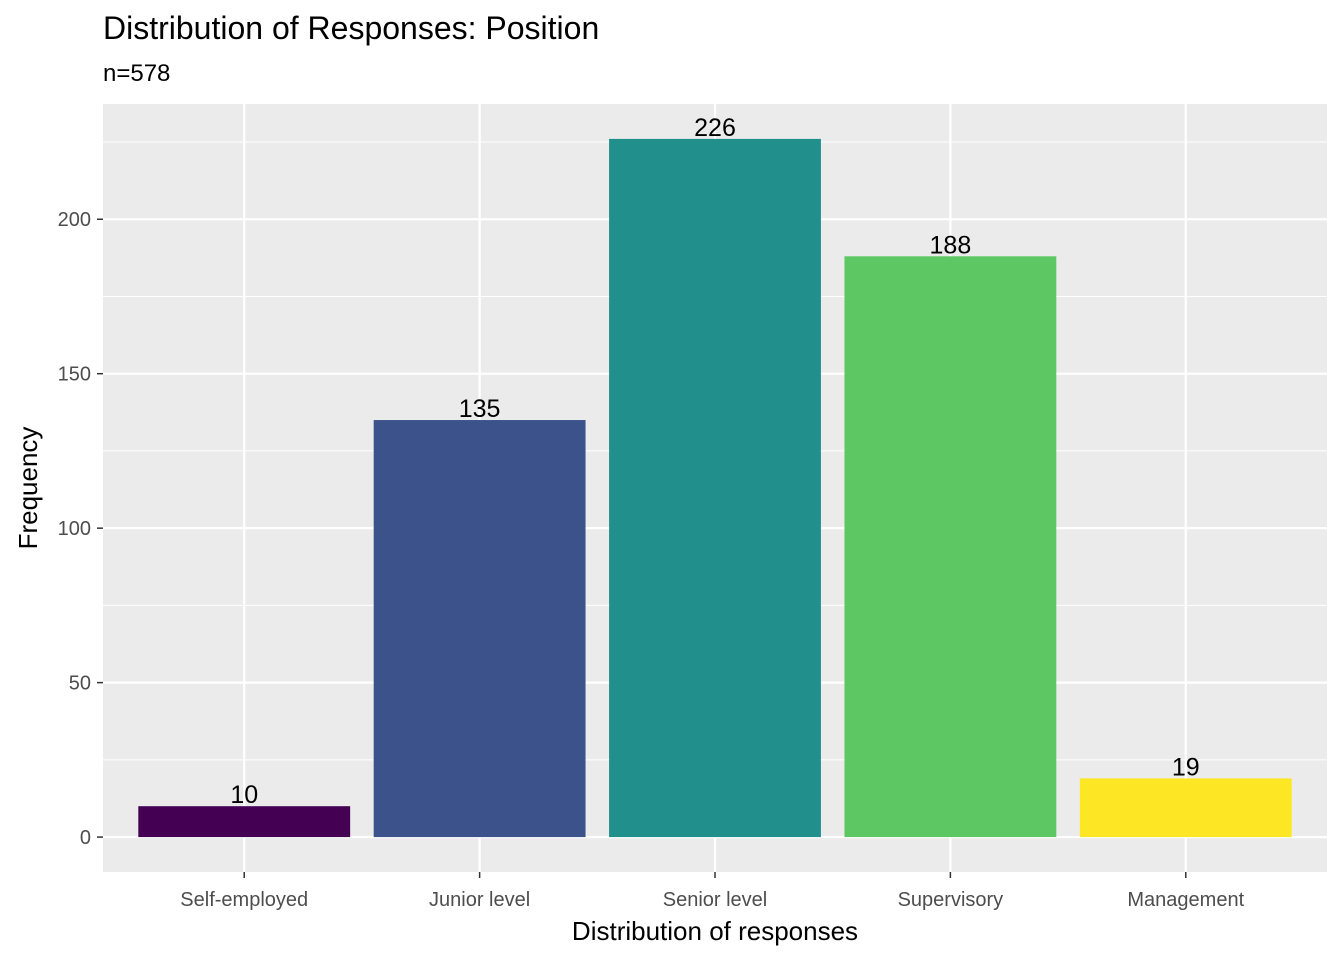  I want to click on bar-self-employed, so click(244, 822).